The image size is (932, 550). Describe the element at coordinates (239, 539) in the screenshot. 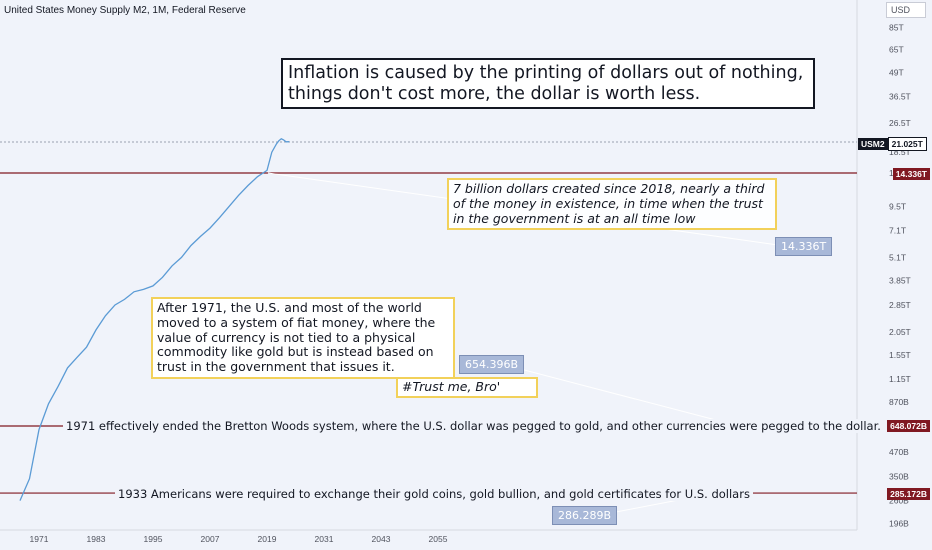

I see `x-axis-ticks: 1971 1983 1995 2007 2019 2031 2043 2055` at that location.